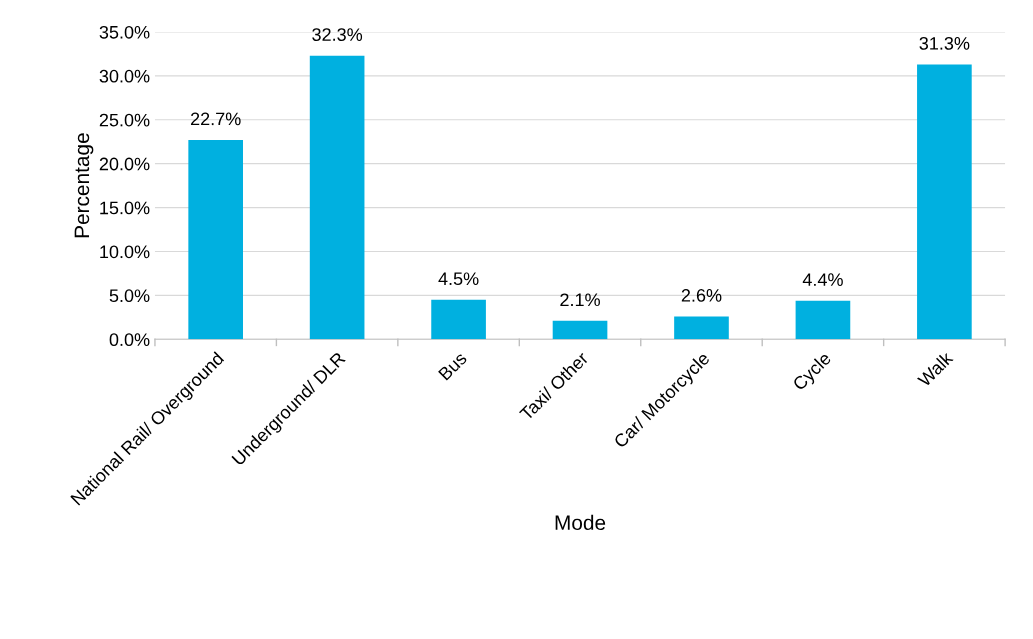 This screenshot has height=639, width=1033. I want to click on data-label: 31.3%, so click(944, 43).